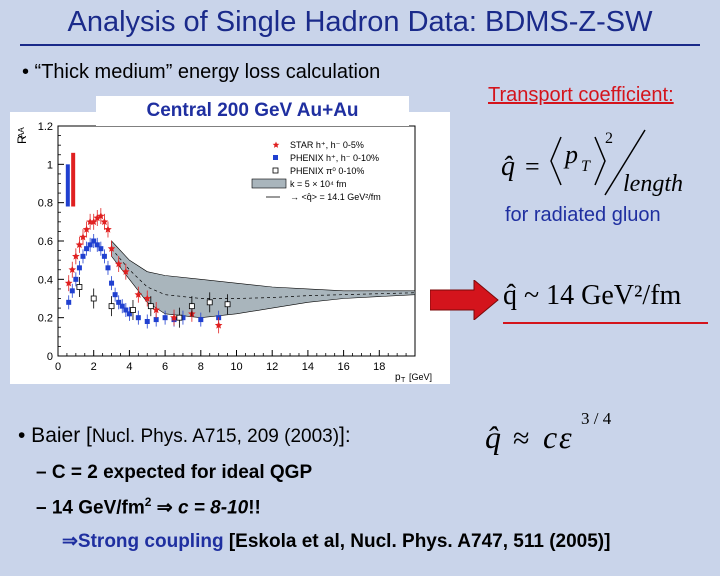 The width and height of the screenshot is (720, 576). Describe the element at coordinates (653, 184) in the screenshot. I see `length-word: length` at that location.